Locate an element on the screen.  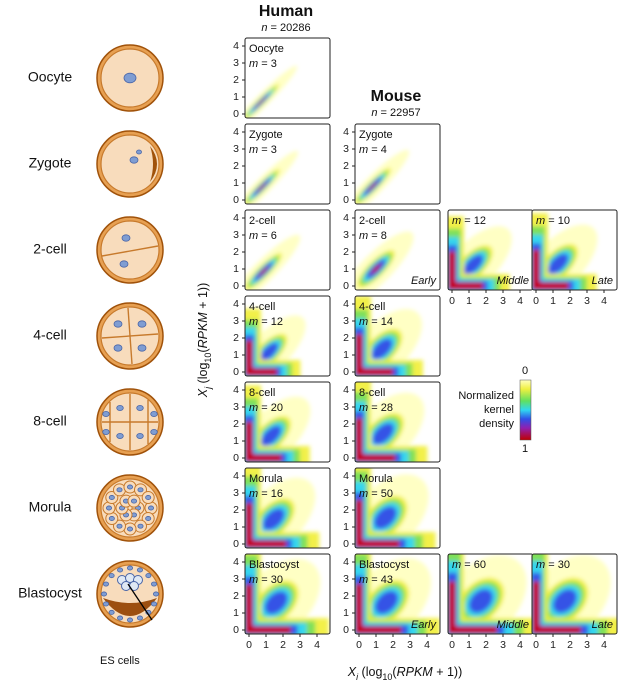
panel-label: 8-cell is located at coordinates (262, 393).